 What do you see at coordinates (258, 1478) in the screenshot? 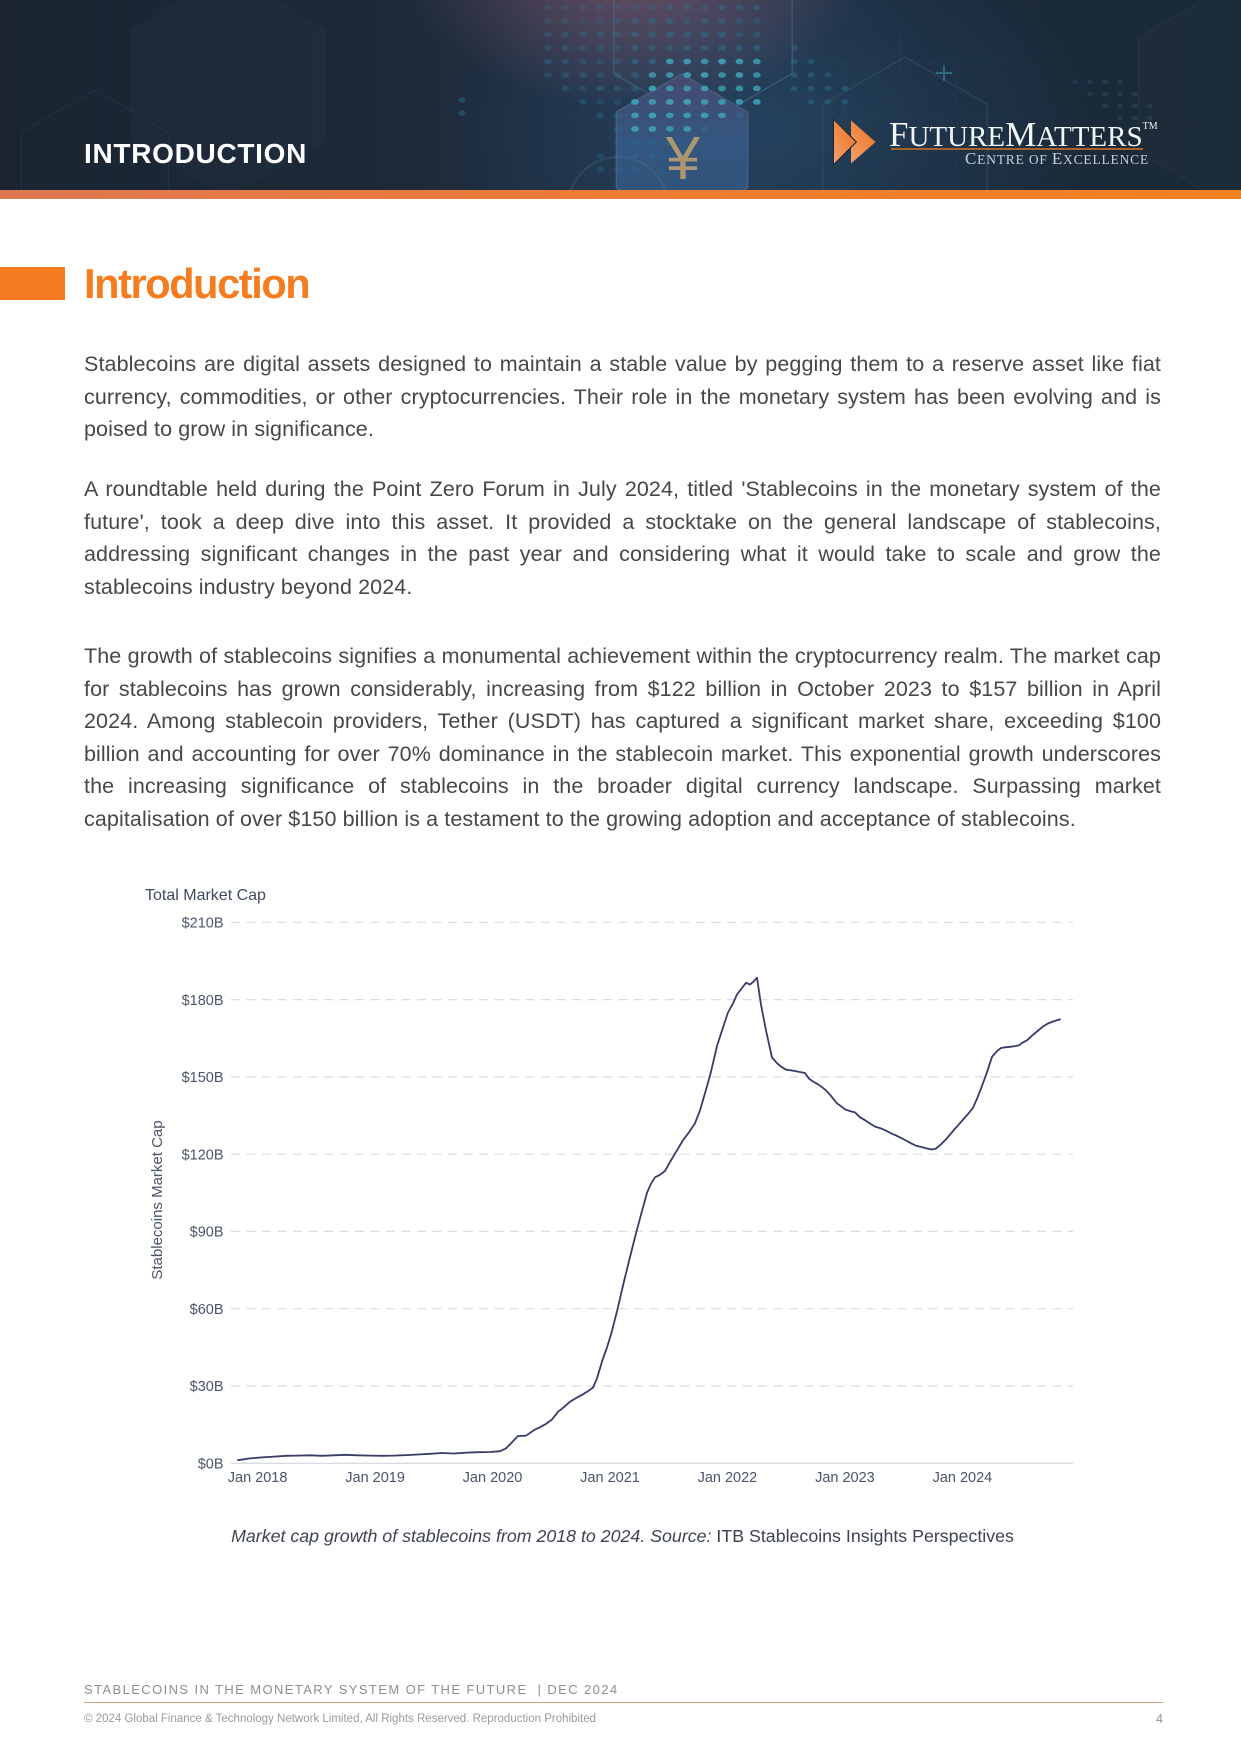
I see `svg-text: Jan 2018` at bounding box center [258, 1478].